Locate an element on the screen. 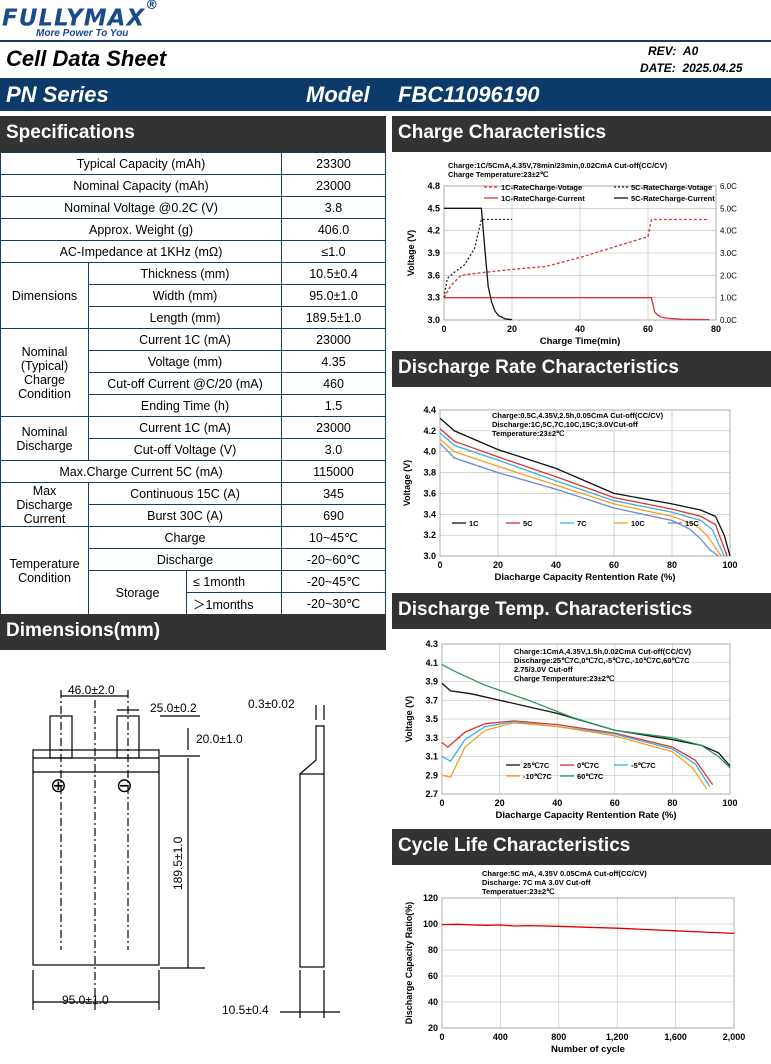  series-band: PN Series Model FBC11096190 is located at coordinates (385, 94).